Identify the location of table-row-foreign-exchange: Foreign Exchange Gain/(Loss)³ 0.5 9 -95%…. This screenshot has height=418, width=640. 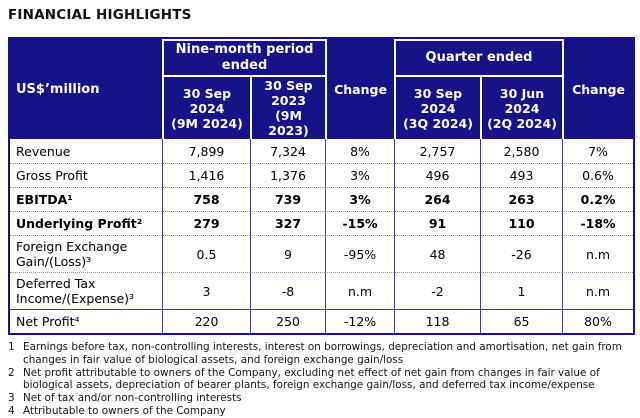
(322, 253).